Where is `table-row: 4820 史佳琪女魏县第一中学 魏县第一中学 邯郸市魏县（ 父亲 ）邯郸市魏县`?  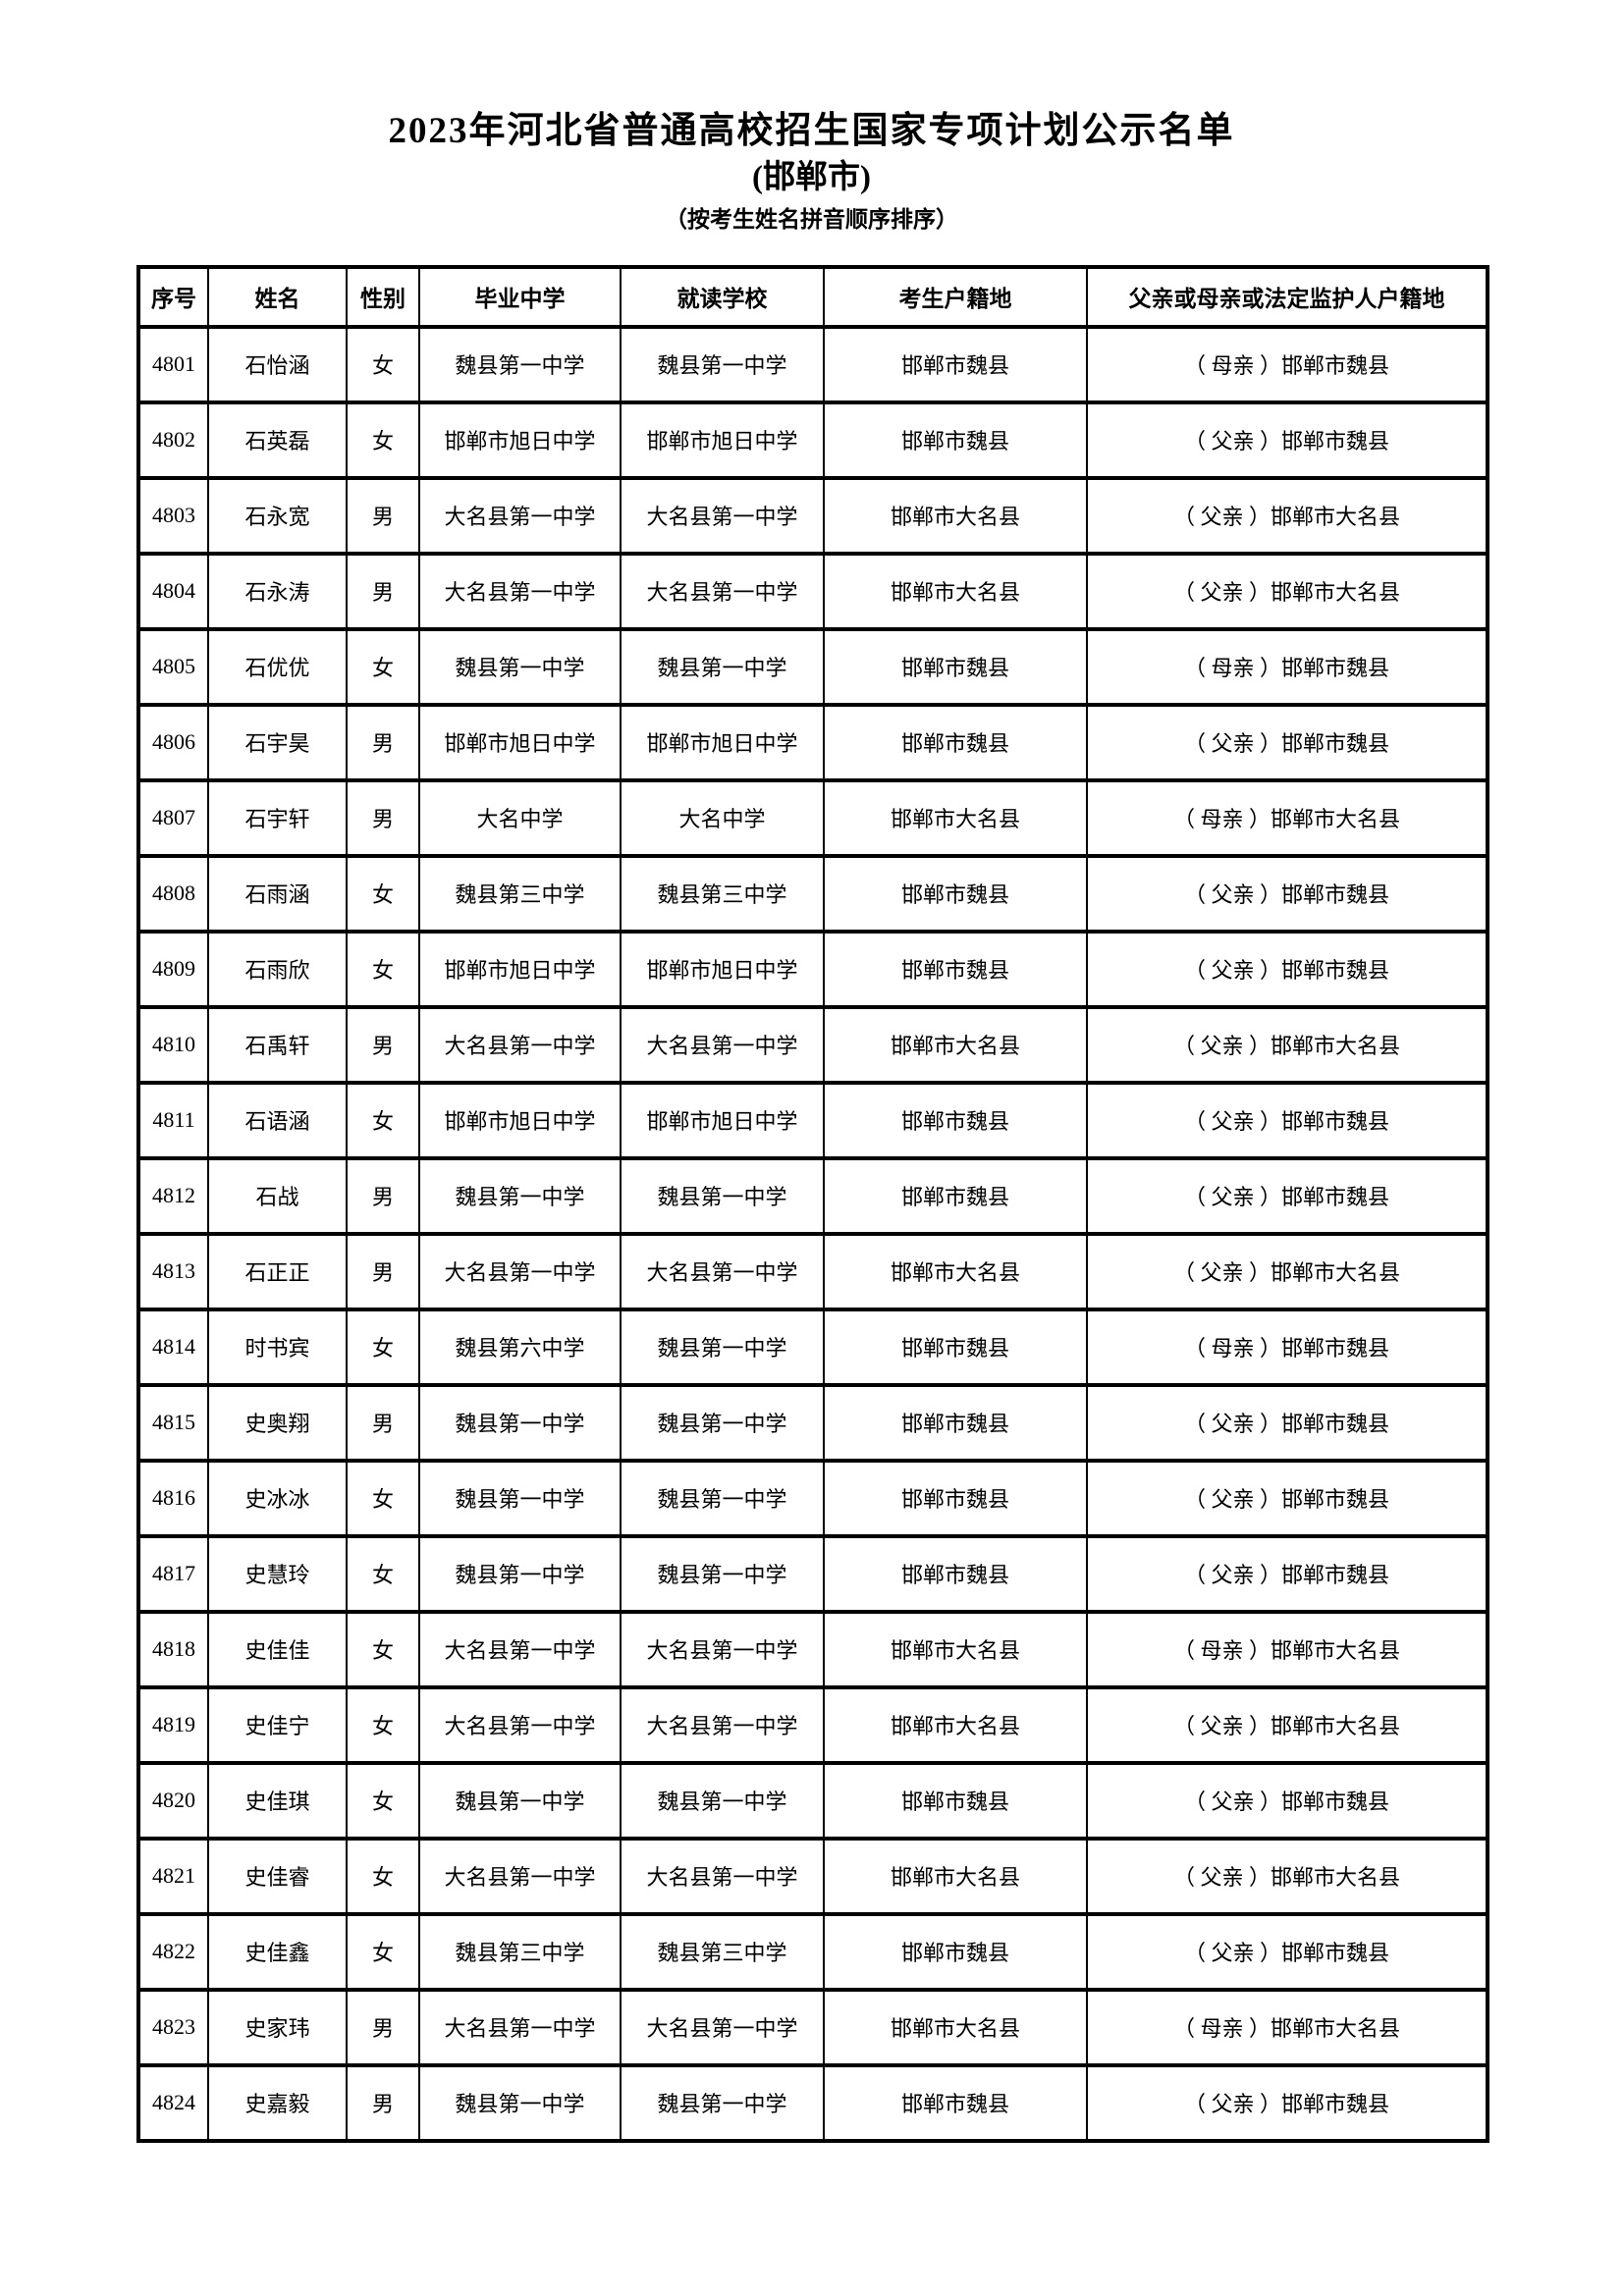 table-row: 4820 史佳琪女魏县第一中学 魏县第一中学 邯郸市魏县（ 父亲 ）邯郸市魏县 is located at coordinates (812, 1801).